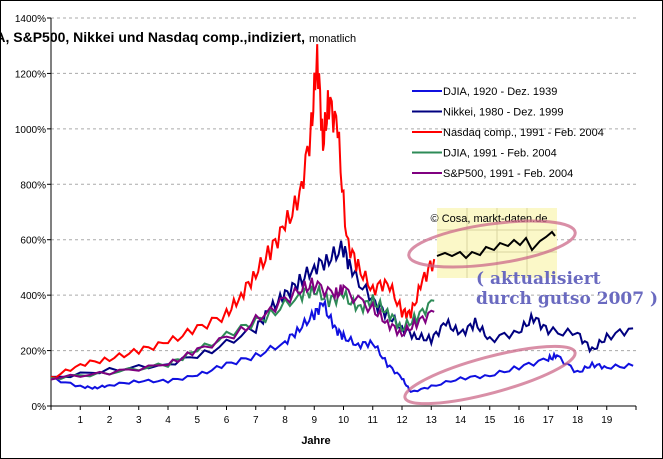 The width and height of the screenshot is (663, 459). What do you see at coordinates (30, 130) in the screenshot?
I see `y-tick-label: 1000%` at bounding box center [30, 130].